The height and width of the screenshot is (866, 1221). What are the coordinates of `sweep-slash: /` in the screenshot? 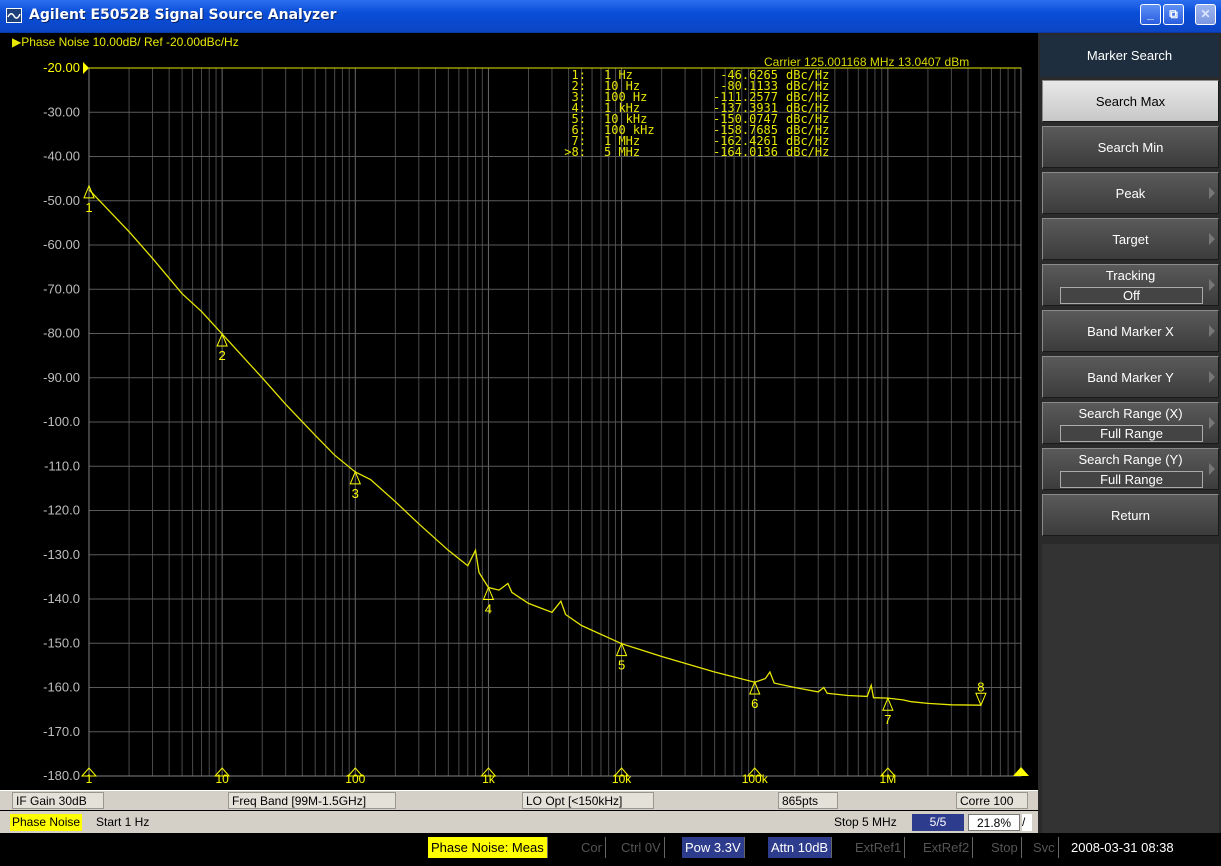 It's located at (1027, 822).